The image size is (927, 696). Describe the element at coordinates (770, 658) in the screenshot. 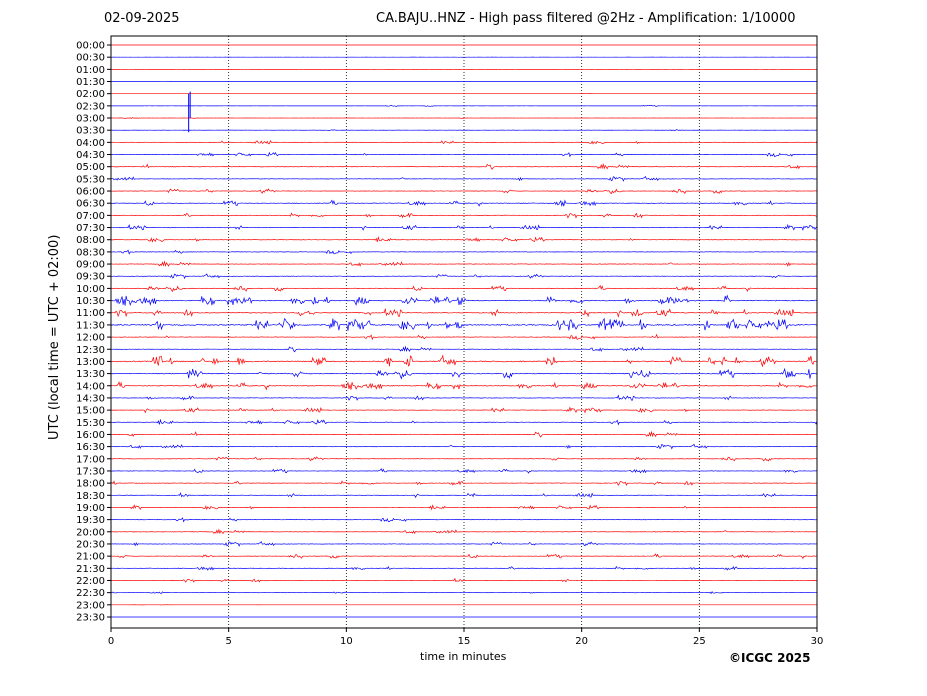

I see `copyright-label: ©ICGC 2025` at that location.